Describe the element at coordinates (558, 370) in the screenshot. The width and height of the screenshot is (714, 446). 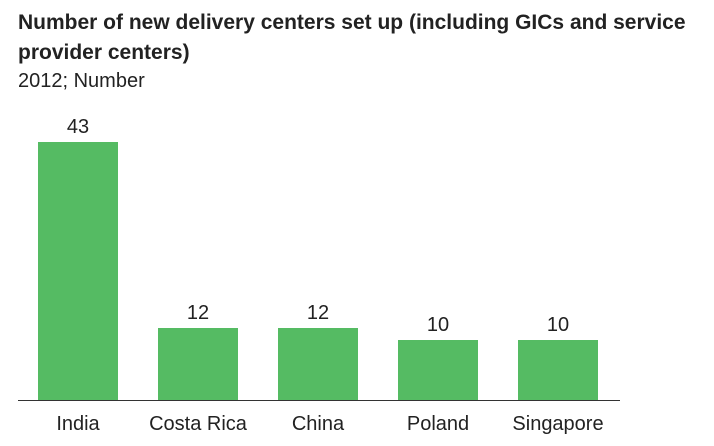
I see `bar-singapore` at that location.